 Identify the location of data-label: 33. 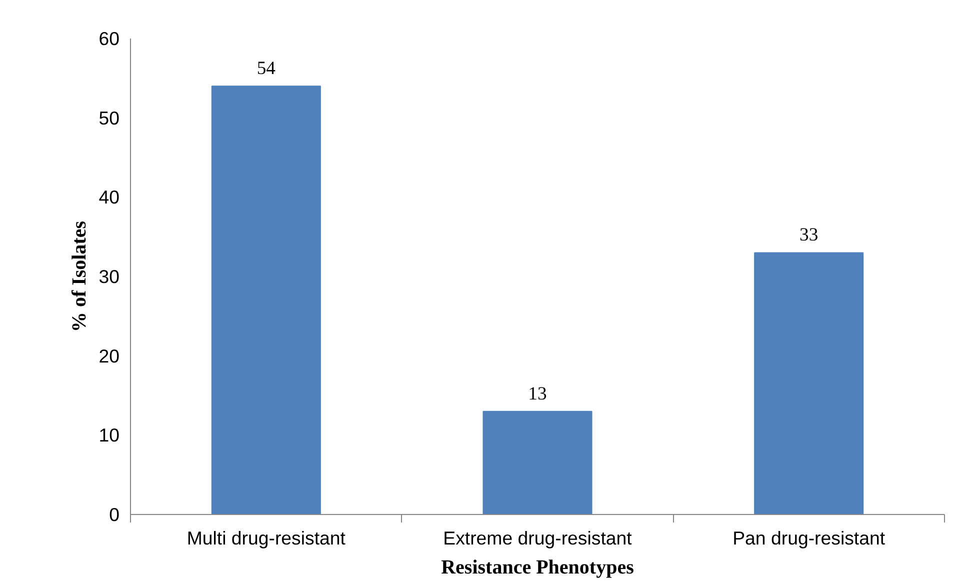
(809, 235).